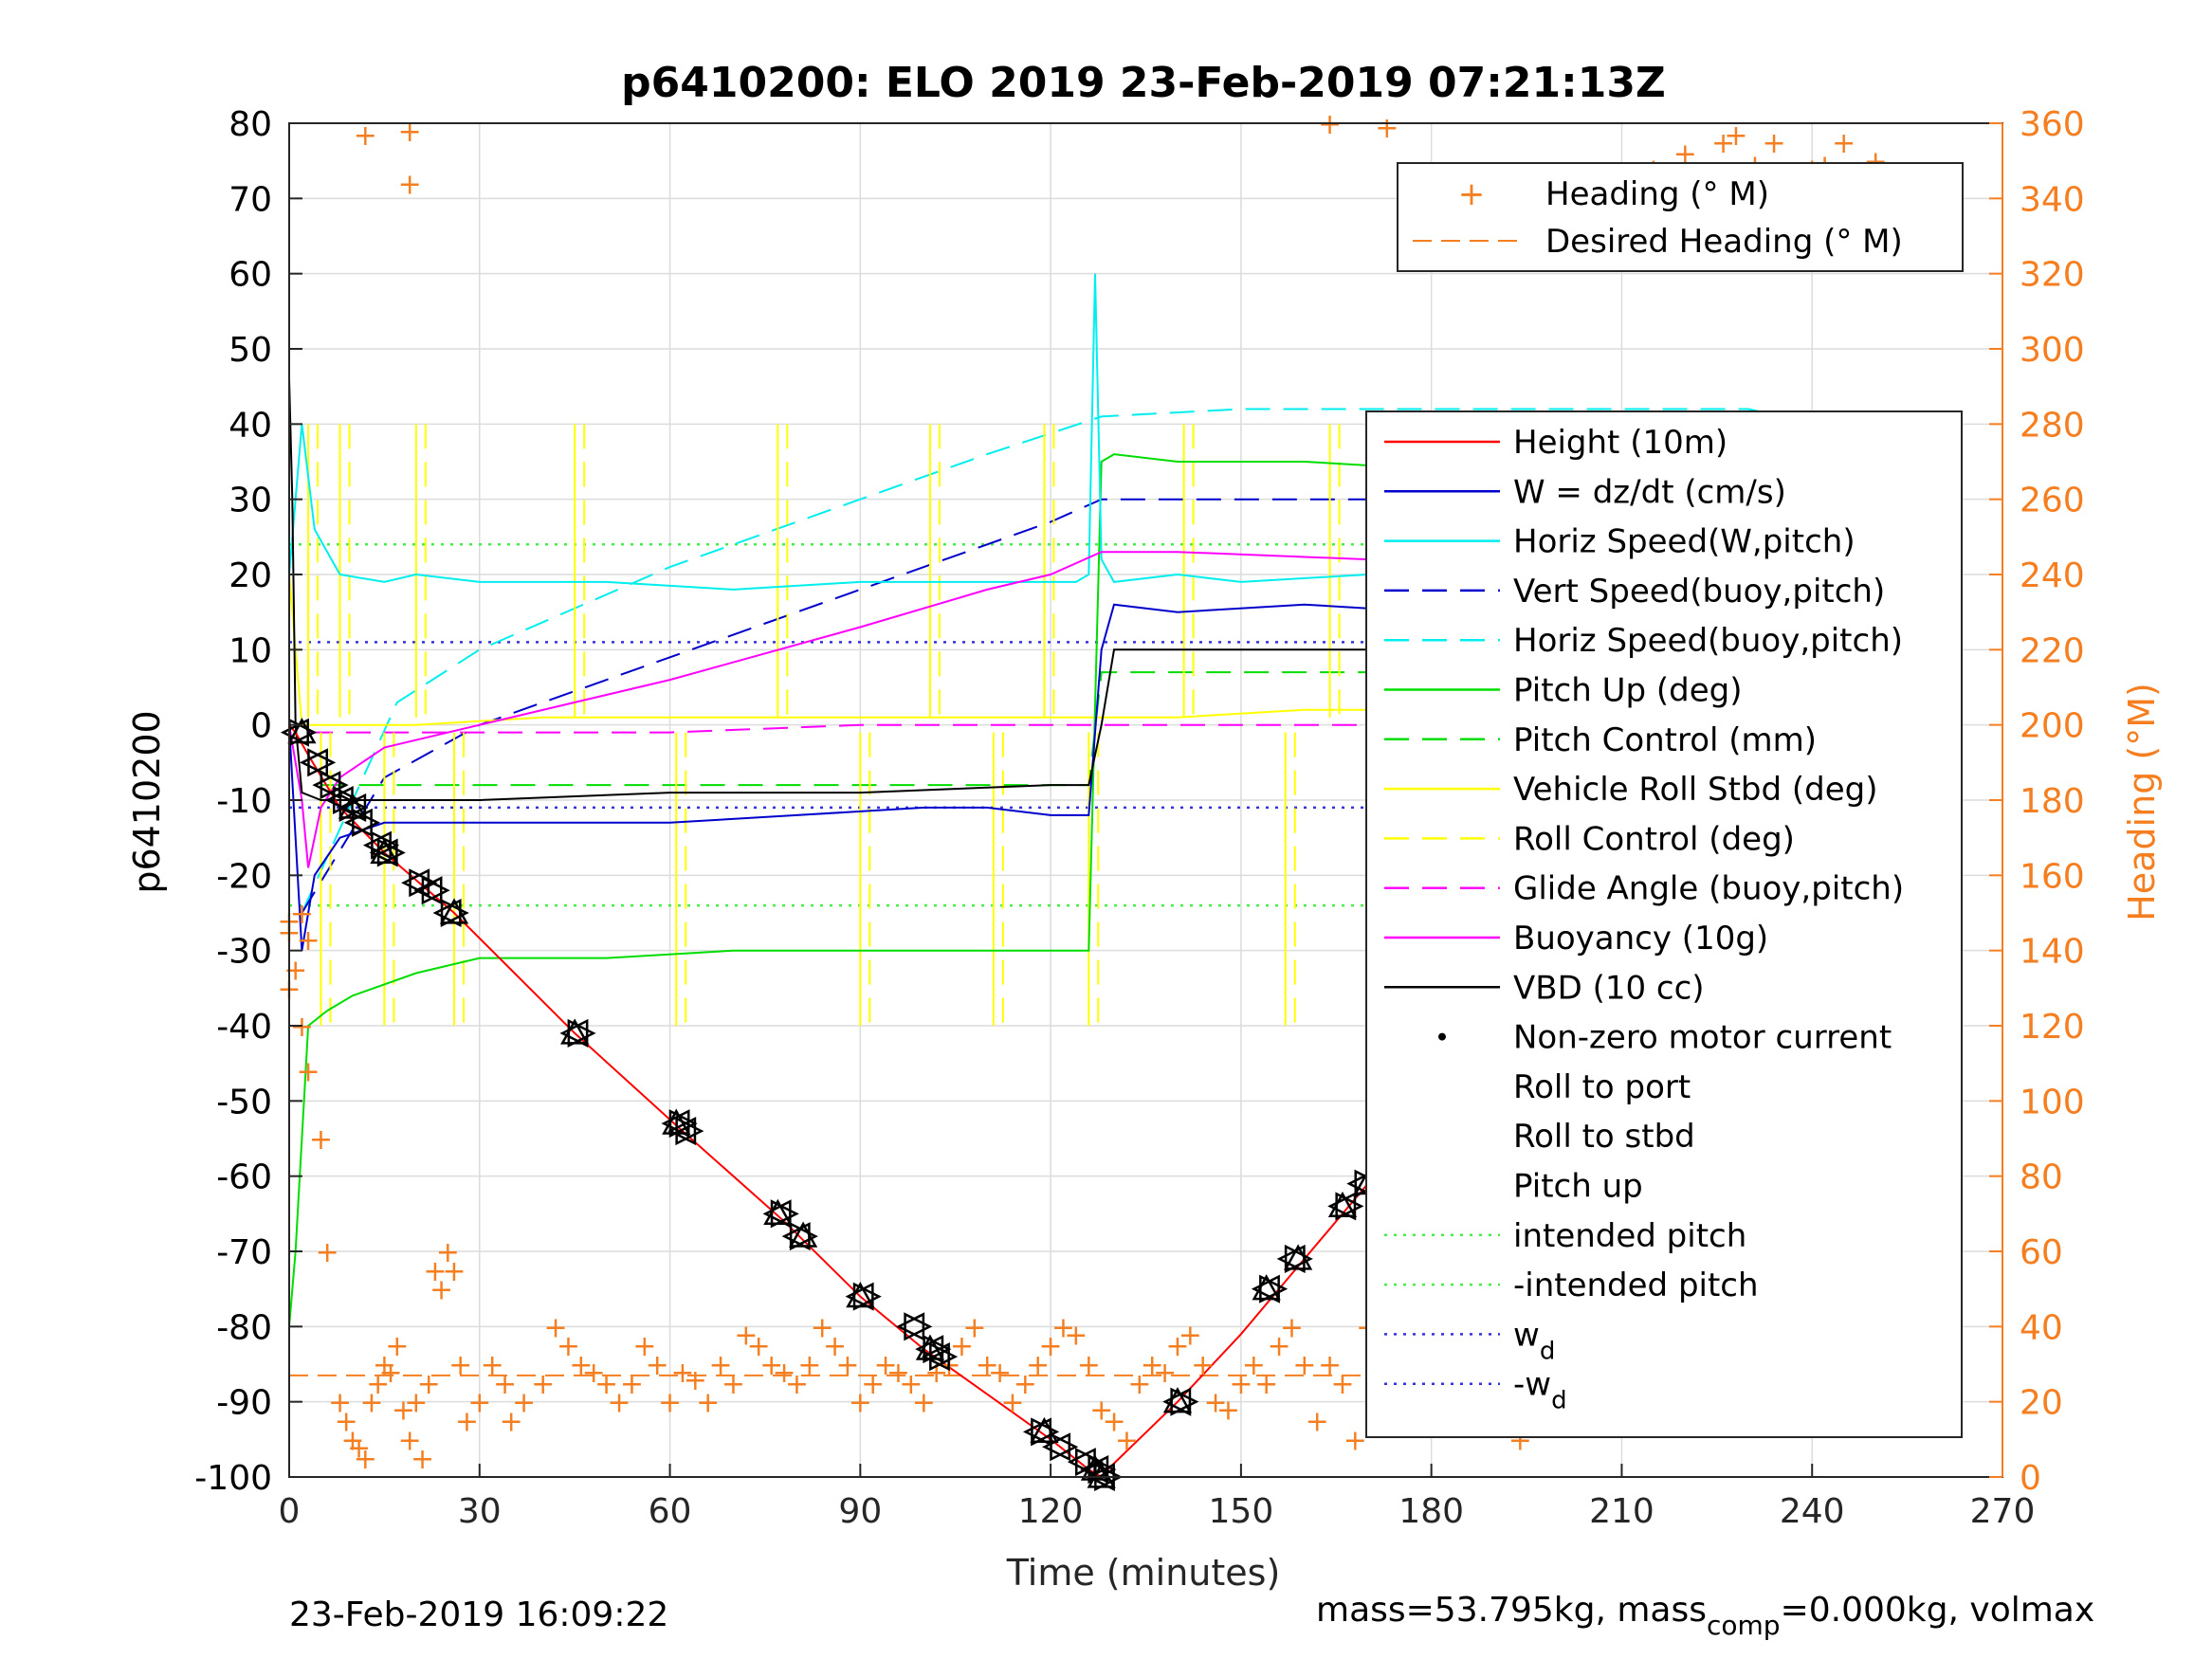 This screenshot has height=1659, width=2212. Describe the element at coordinates (2052, 575) in the screenshot. I see `y-right-tick-label: 240` at that location.